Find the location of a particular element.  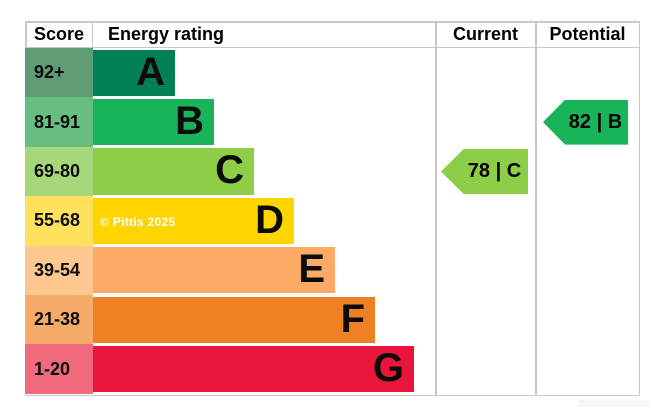

band-grade-letter: C is located at coordinates (229, 170).